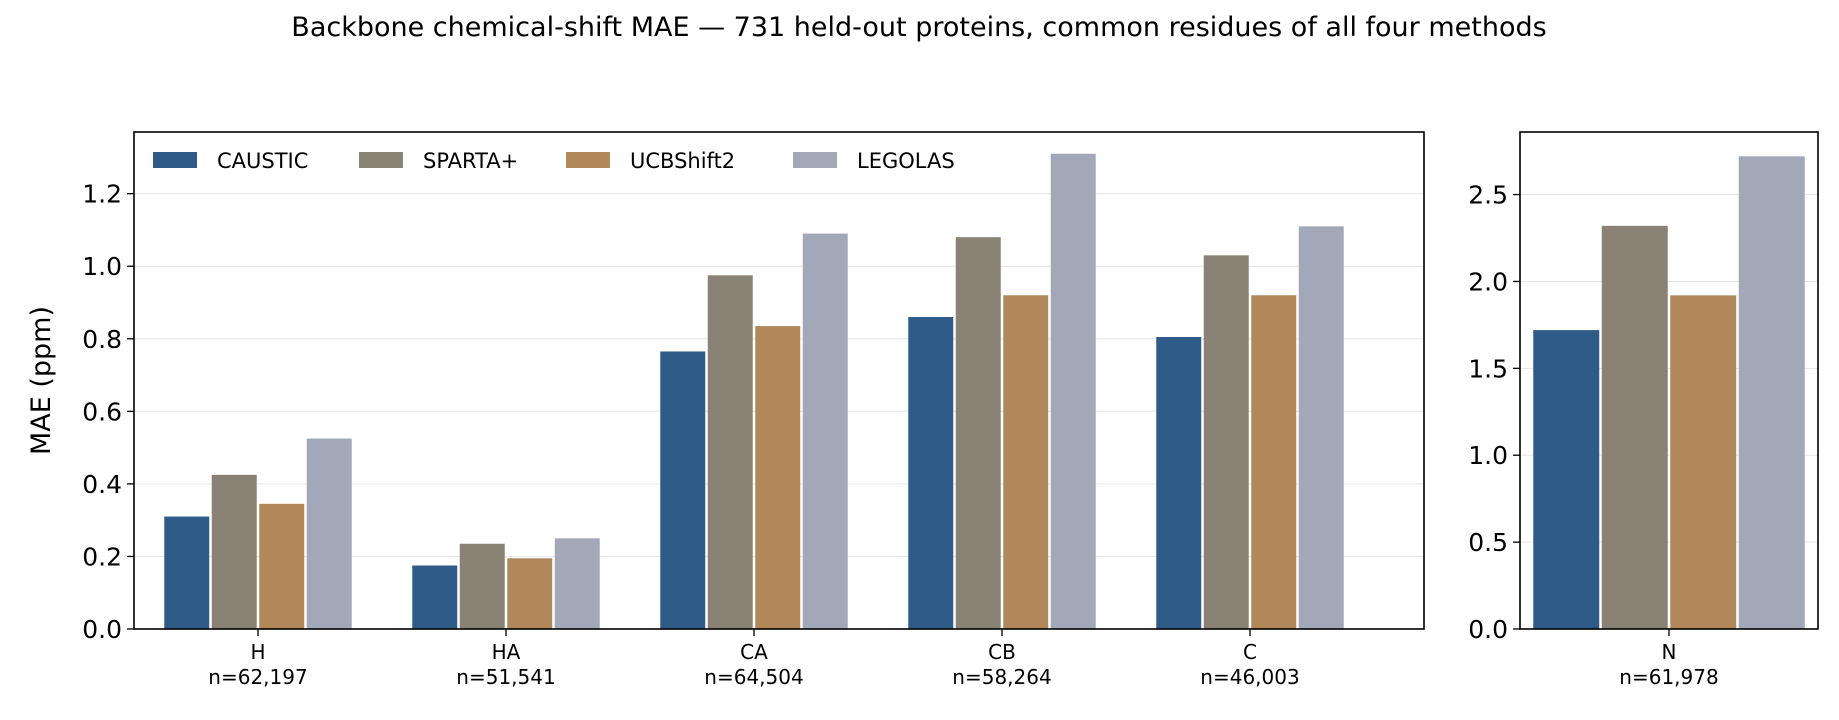  I want to click on sample-size-label: n=58,264, so click(1001, 677).